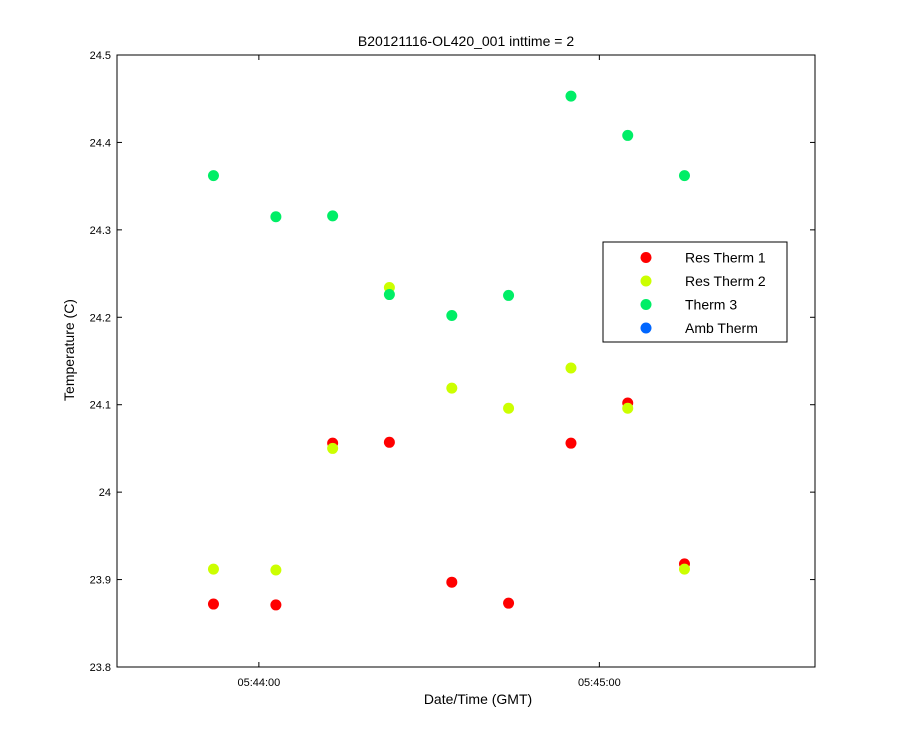 This screenshot has width=900, height=750. I want to click on y-tick-label: 24.4, so click(100, 143).